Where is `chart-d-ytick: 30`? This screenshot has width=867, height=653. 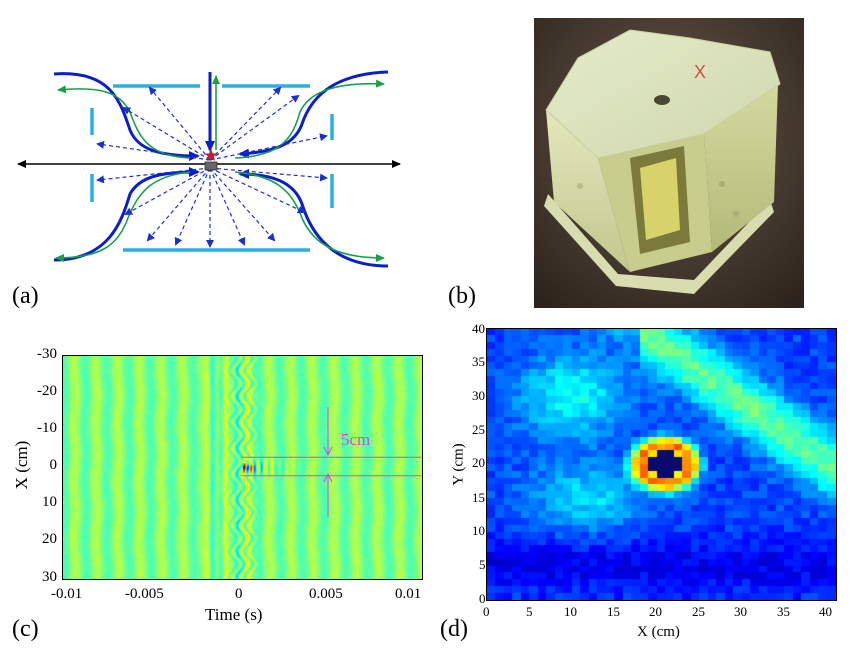
chart-d-ytick: 30 is located at coordinates (478, 395).